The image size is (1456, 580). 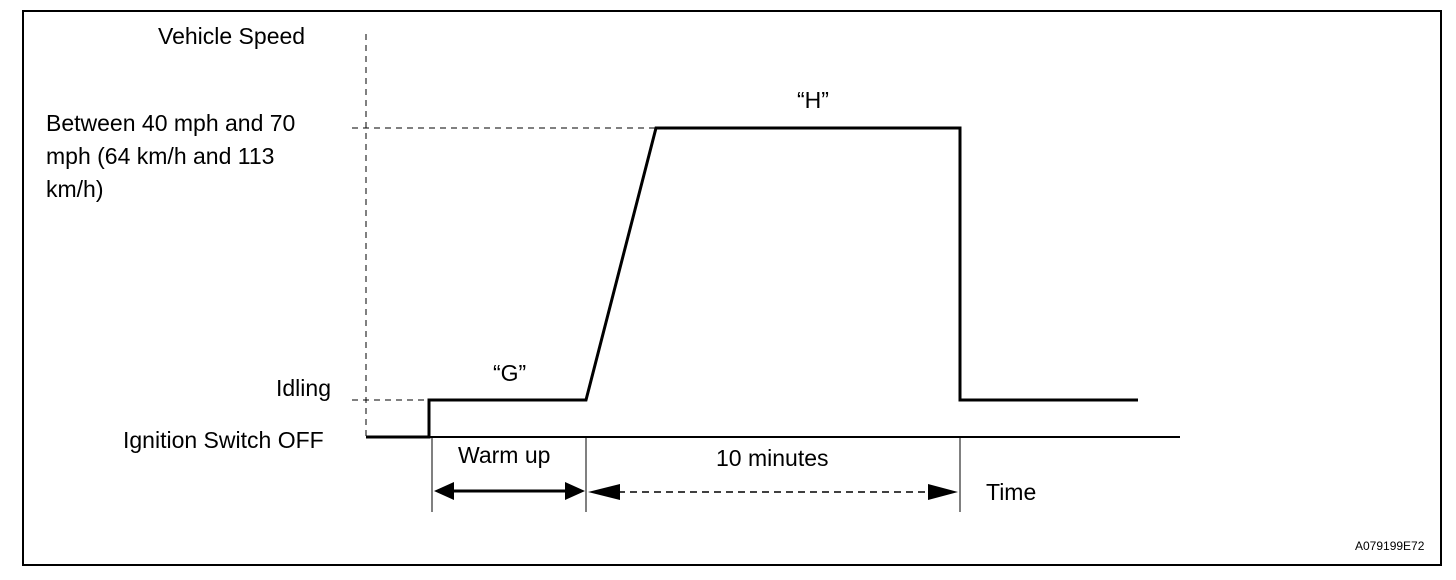 I want to click on x-axis-title: Time, so click(x=1011, y=492).